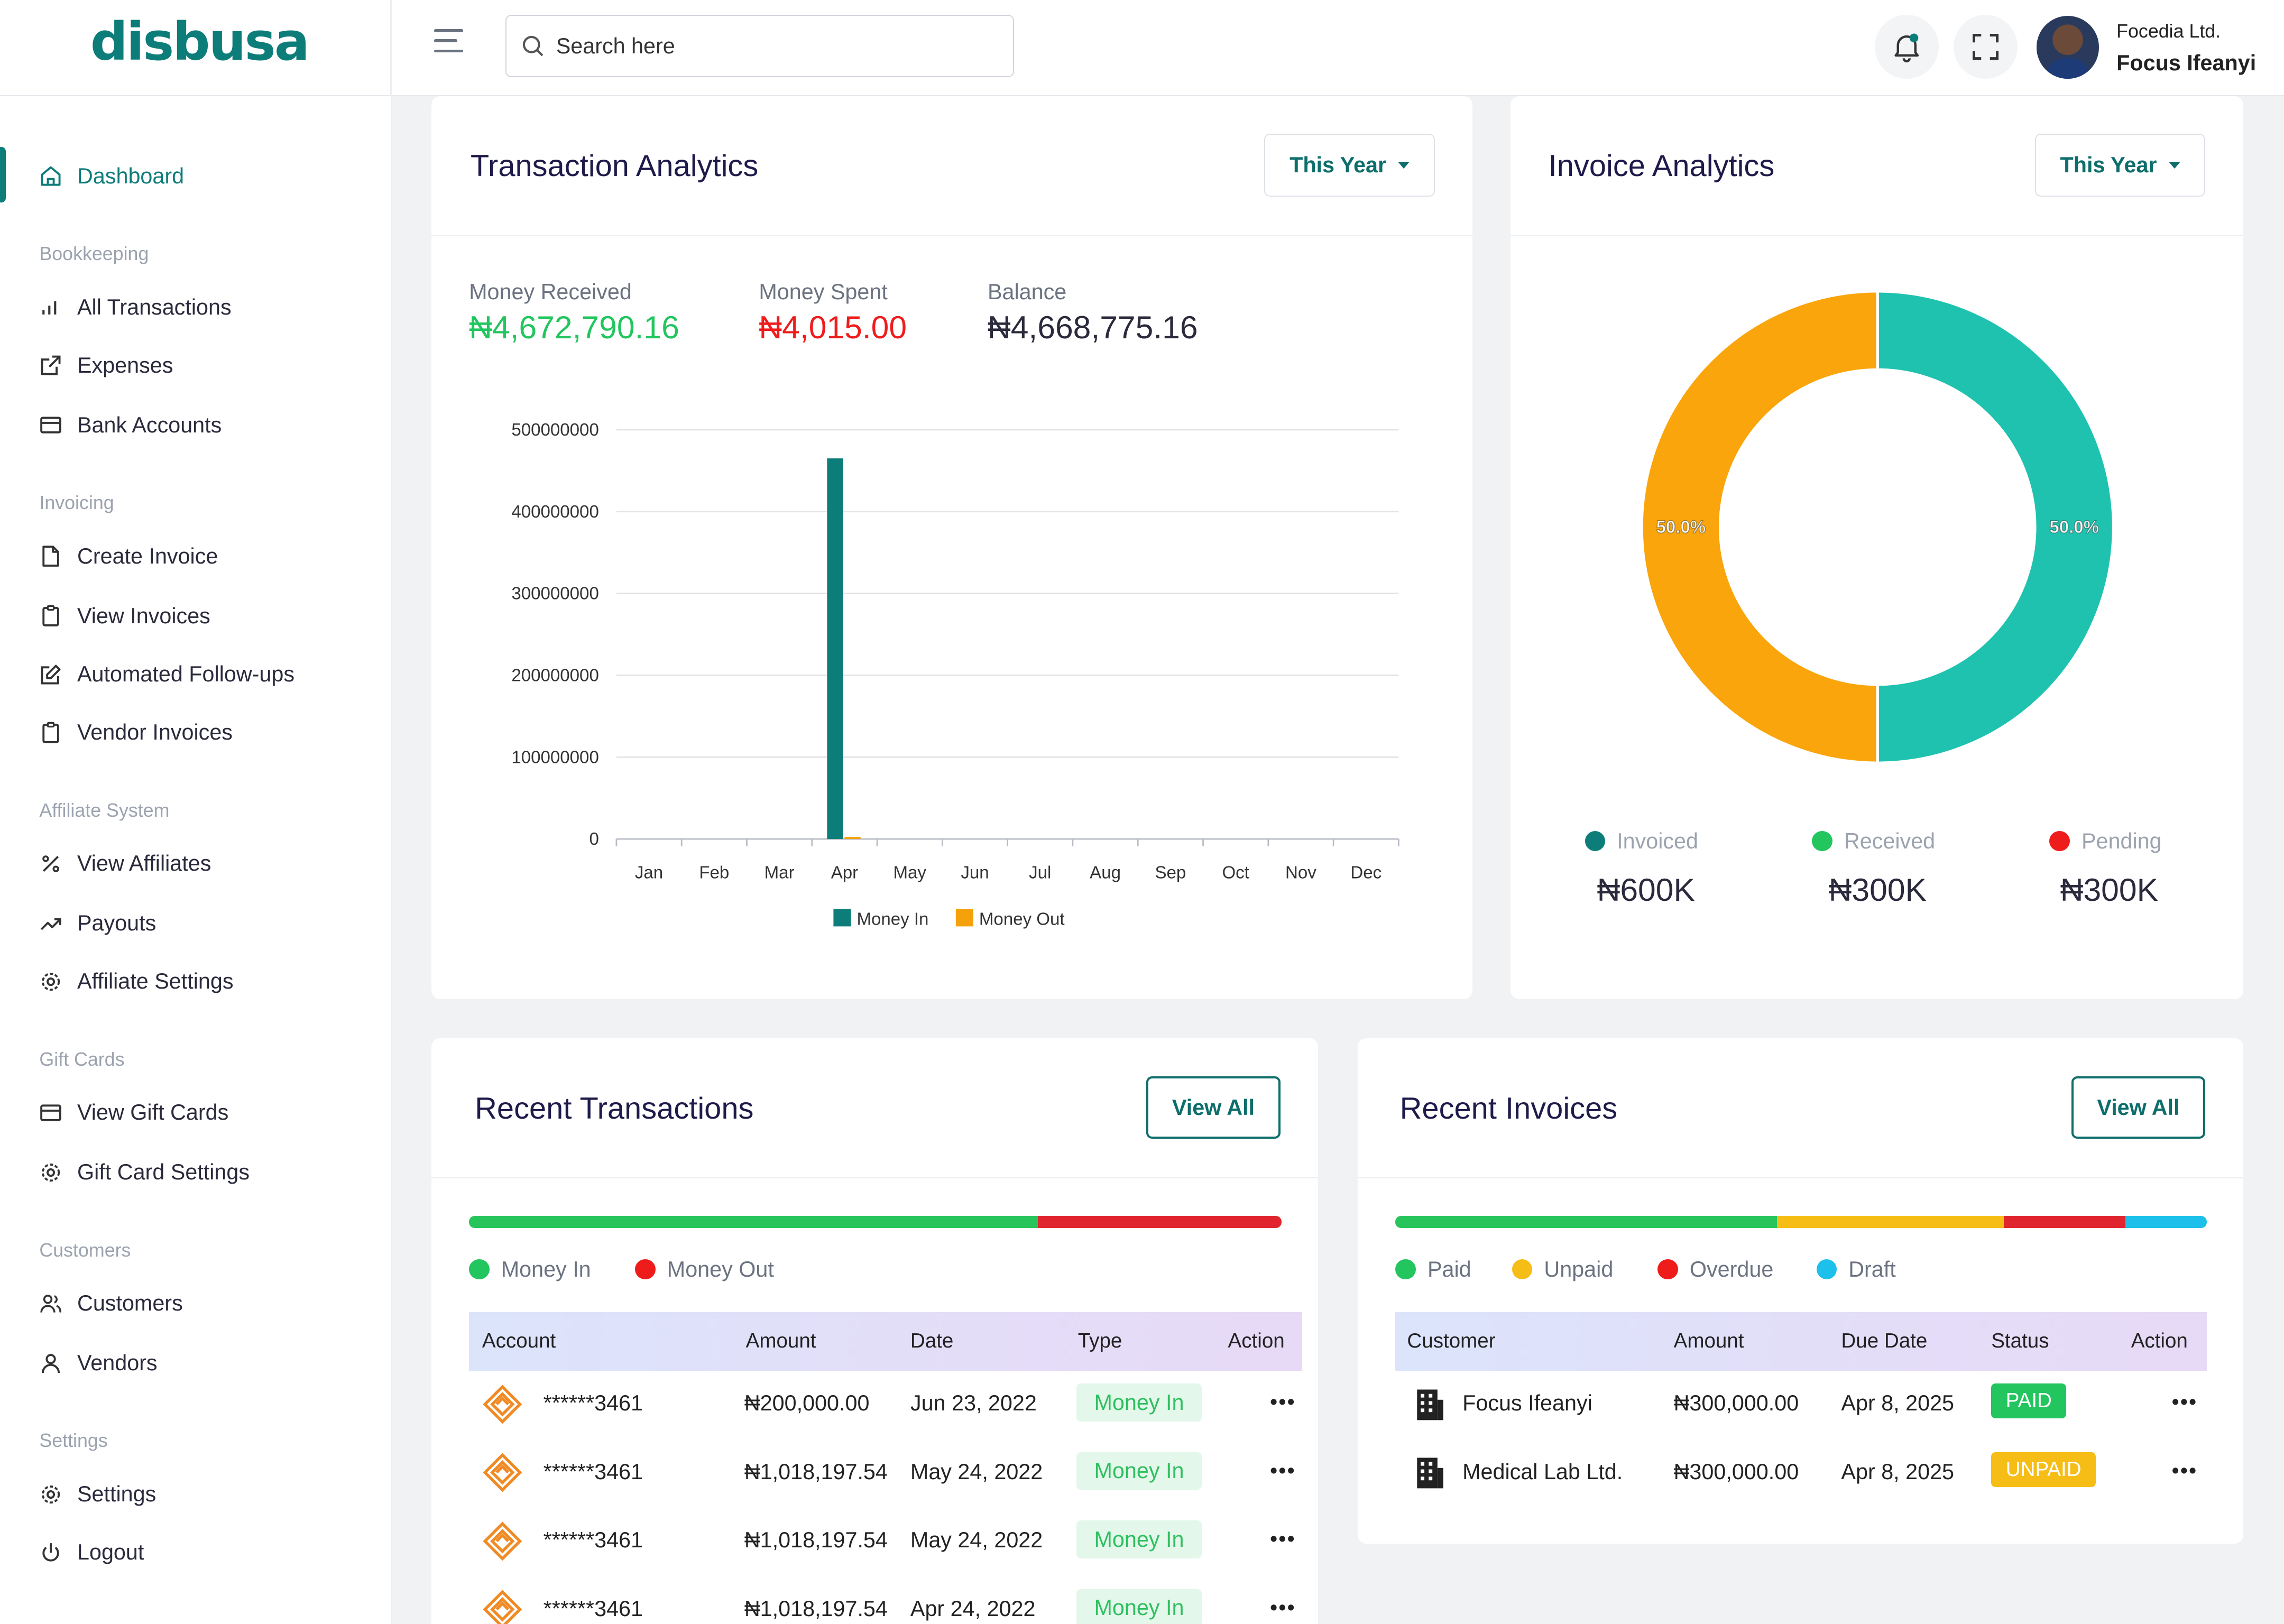  I want to click on sidebar-item-customers: Customers, so click(111, 1303).